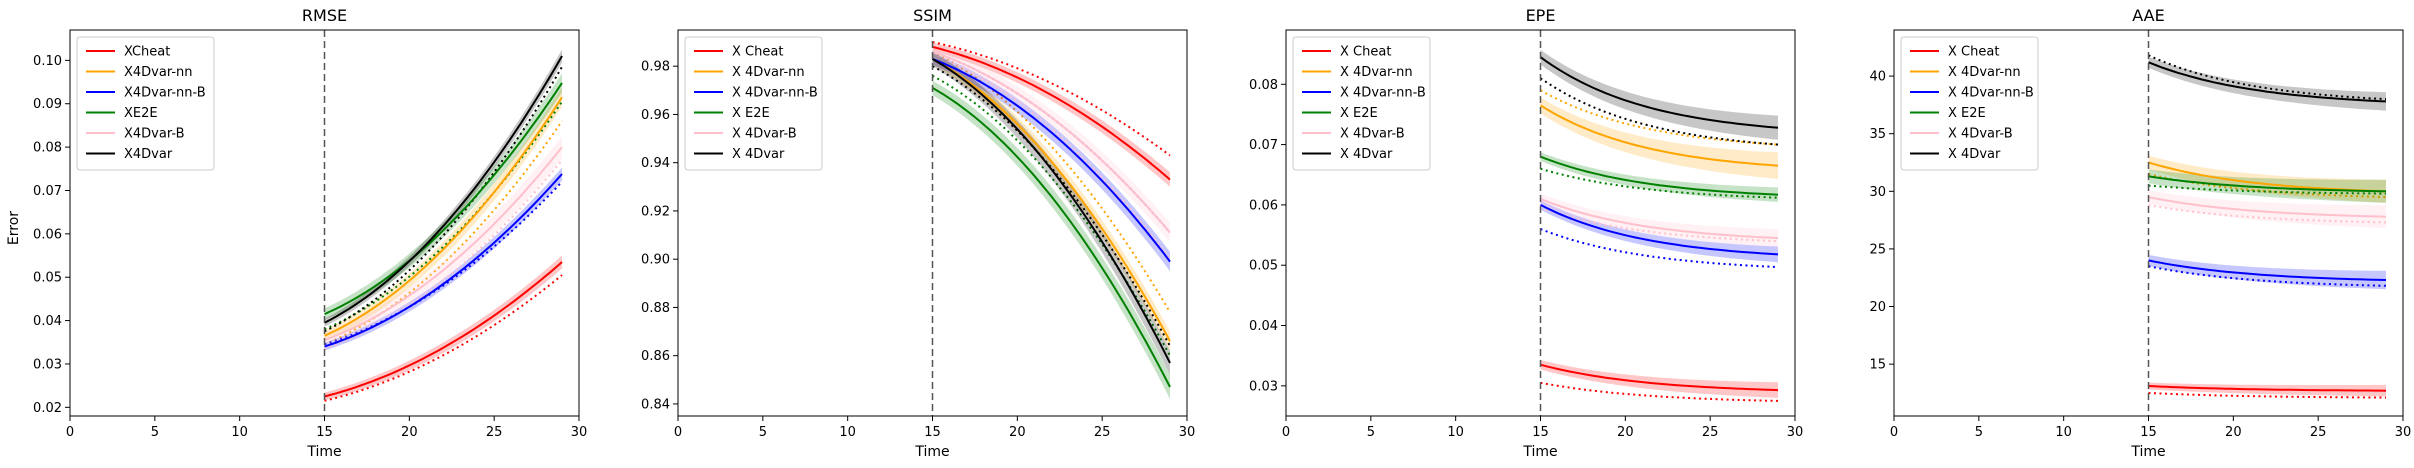 The height and width of the screenshot is (468, 2414). Describe the element at coordinates (932, 15) in the screenshot. I see `chart-title: SSIM` at that location.